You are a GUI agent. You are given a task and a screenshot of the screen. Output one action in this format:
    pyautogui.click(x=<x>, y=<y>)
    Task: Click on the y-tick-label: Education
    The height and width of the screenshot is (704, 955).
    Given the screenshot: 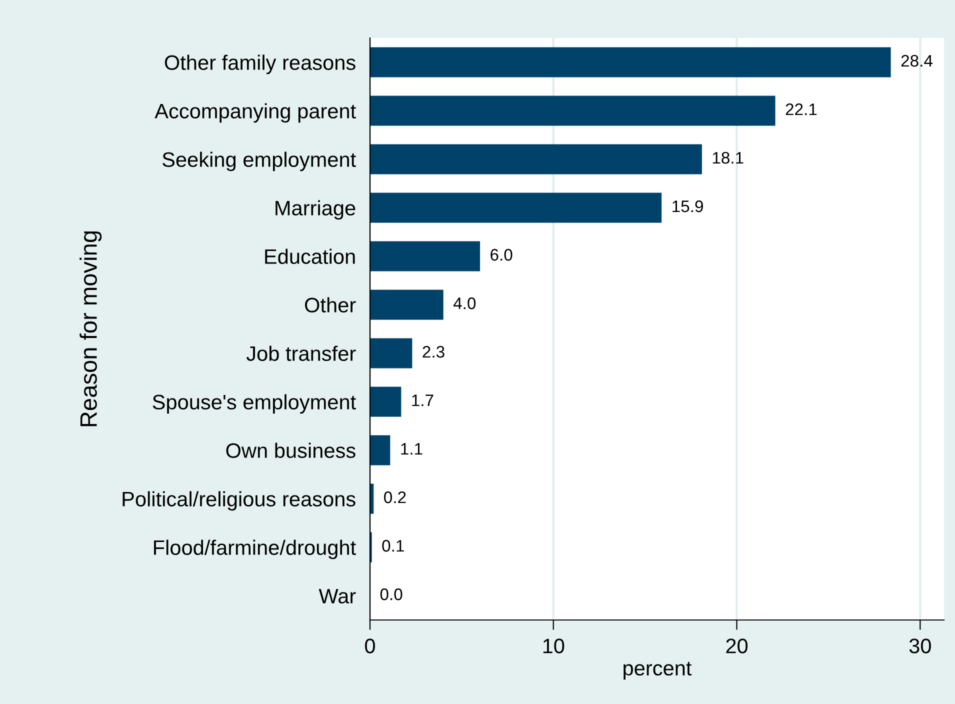 What is the action you would take?
    pyautogui.click(x=310, y=256)
    